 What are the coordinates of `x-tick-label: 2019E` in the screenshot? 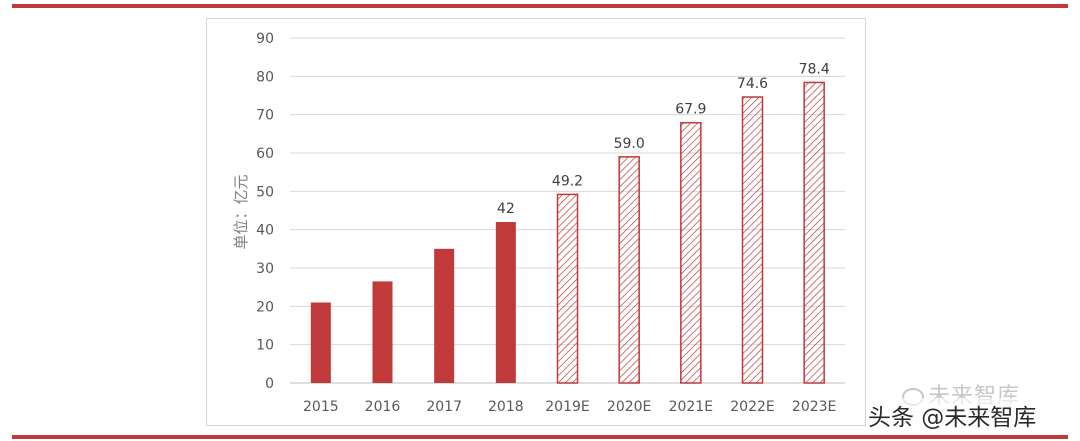 It's located at (567, 407).